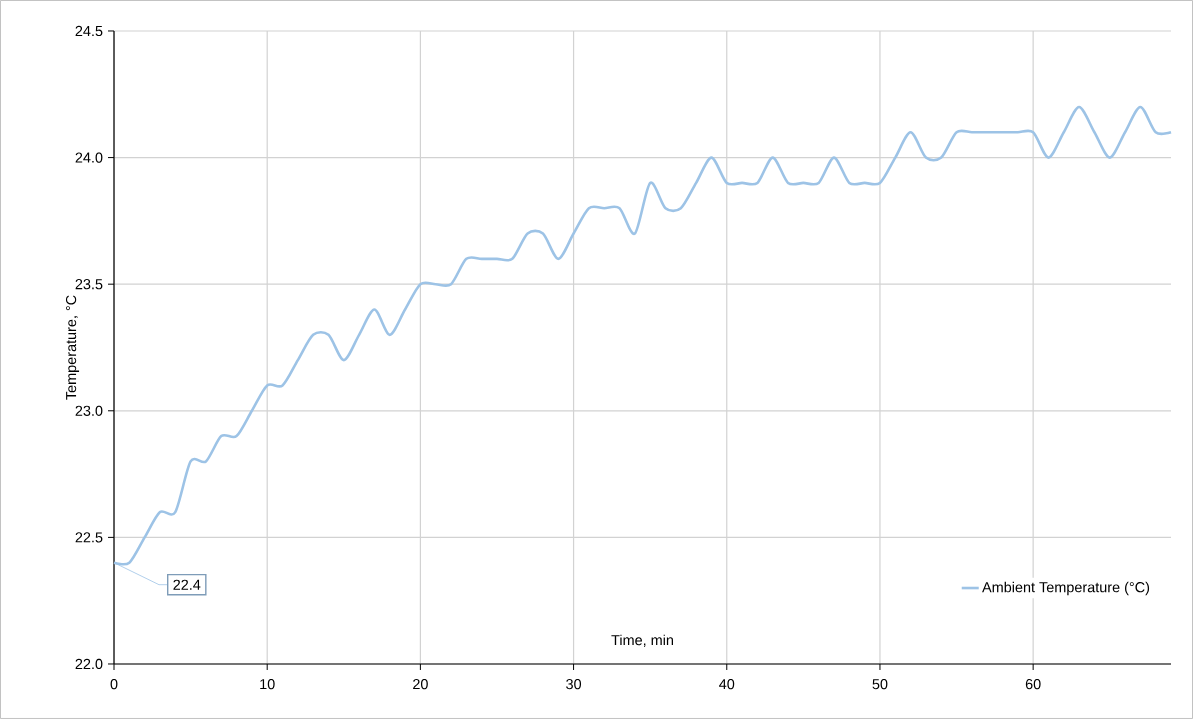 Image resolution: width=1193 pixels, height=719 pixels. Describe the element at coordinates (727, 684) in the screenshot. I see `x-tick-label: 40` at that location.